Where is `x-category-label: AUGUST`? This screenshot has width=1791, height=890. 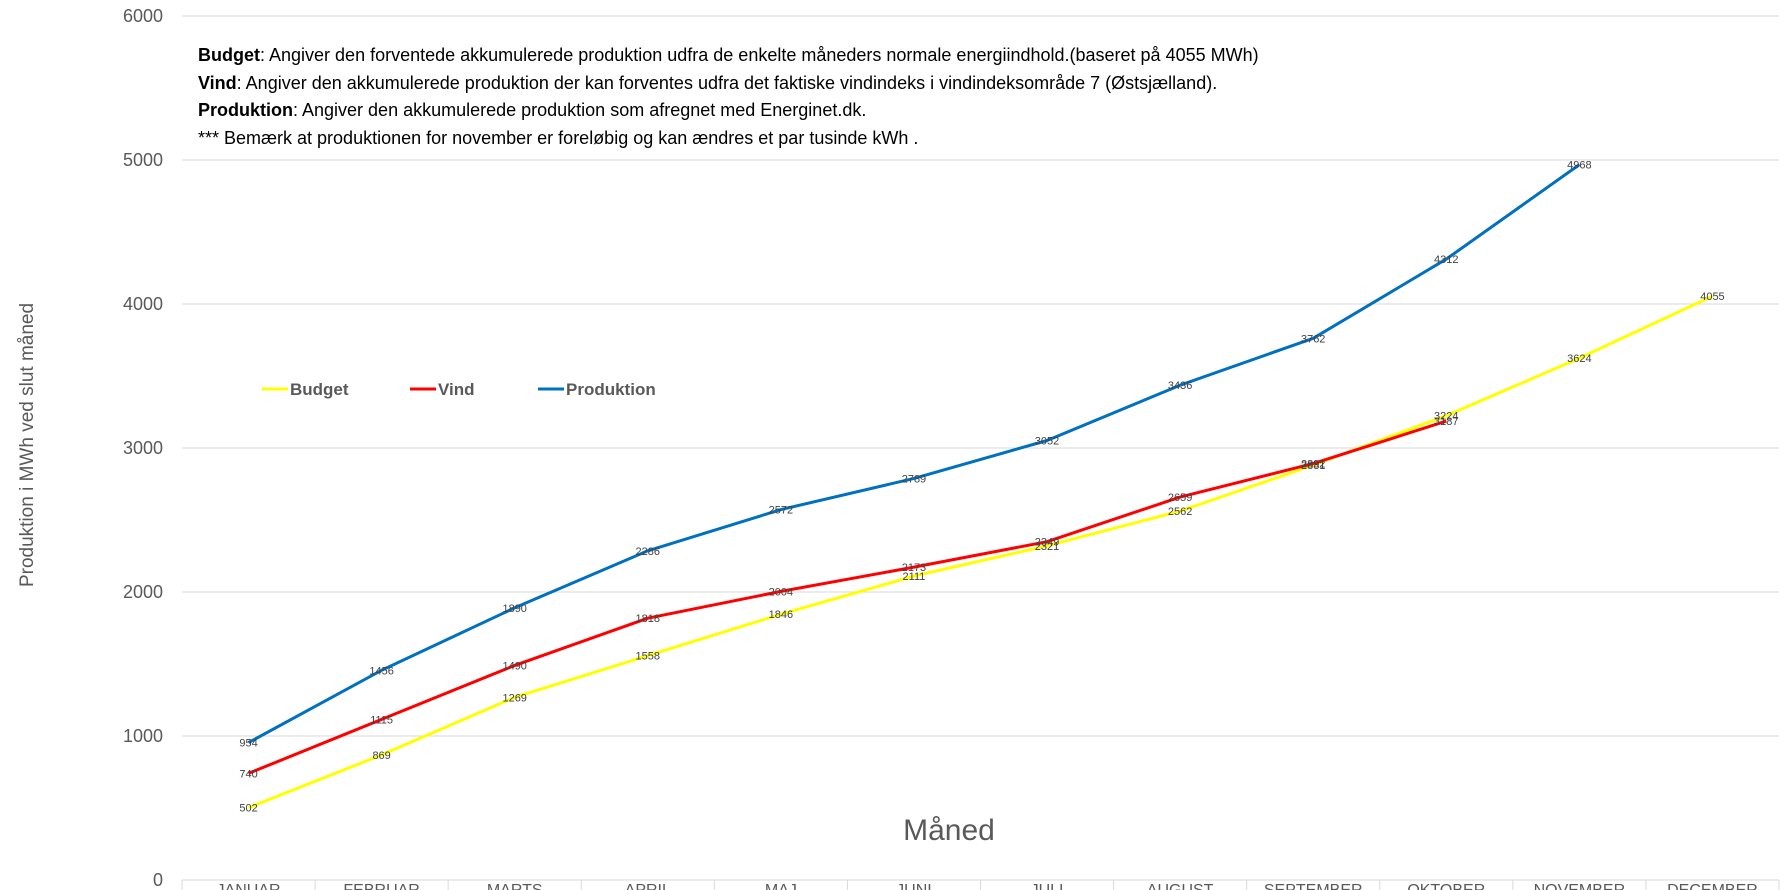 x-category-label: AUGUST is located at coordinates (1180, 886).